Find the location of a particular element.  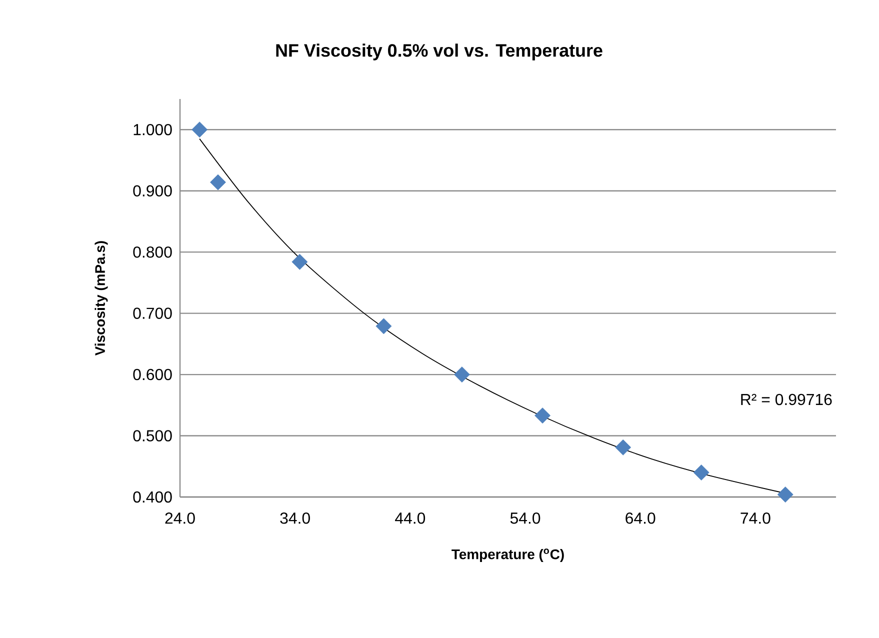

y-tick-label: 0.700 is located at coordinates (152, 313).